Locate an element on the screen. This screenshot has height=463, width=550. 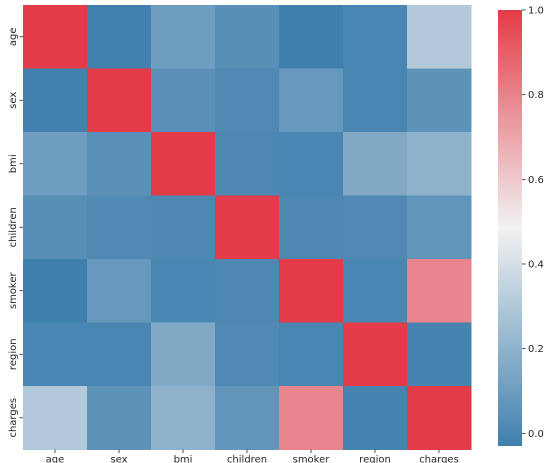
heatmap-cell-children-age is located at coordinates (55, 227).